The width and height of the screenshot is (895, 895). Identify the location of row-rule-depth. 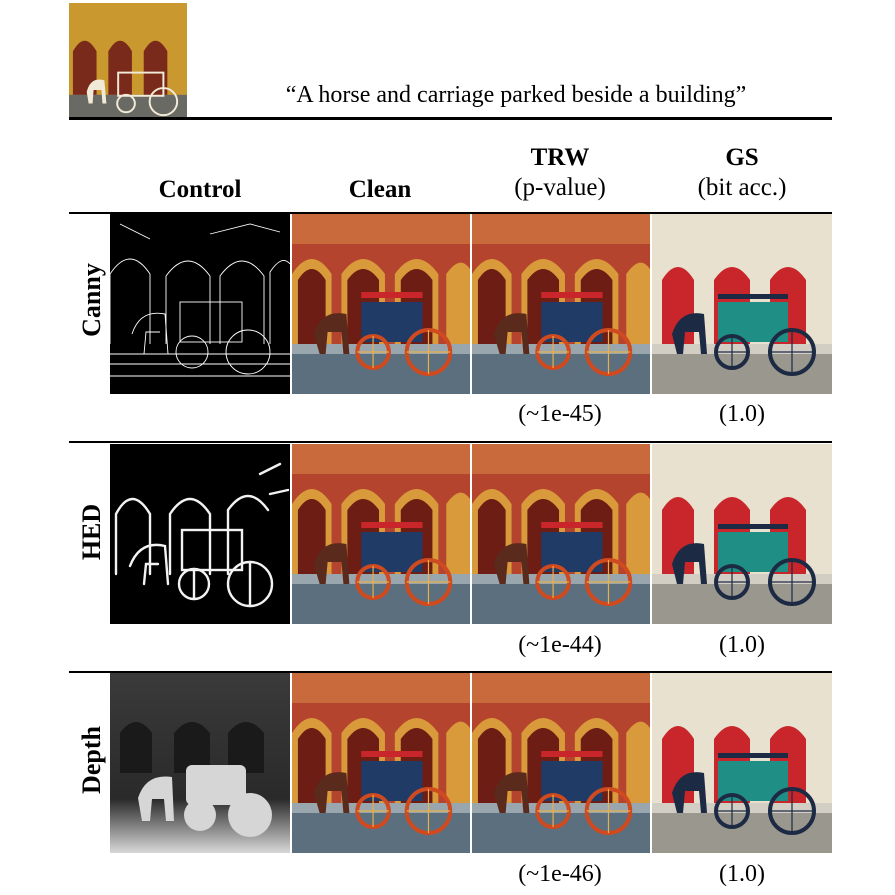
(450, 672).